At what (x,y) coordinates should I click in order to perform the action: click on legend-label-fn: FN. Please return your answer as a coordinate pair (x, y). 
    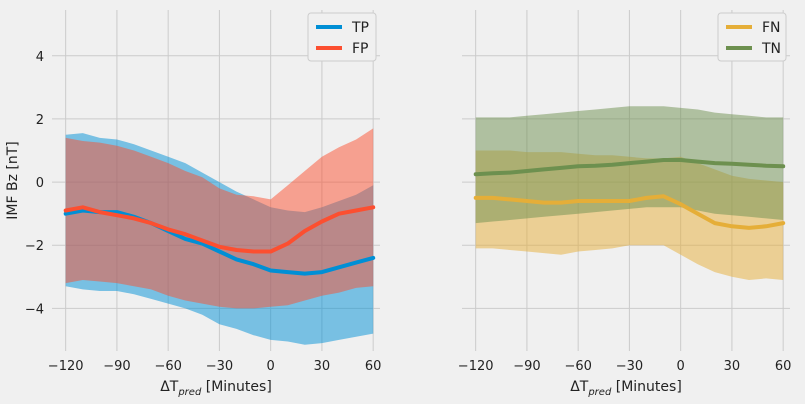
    Looking at the image, I should click on (771, 28).